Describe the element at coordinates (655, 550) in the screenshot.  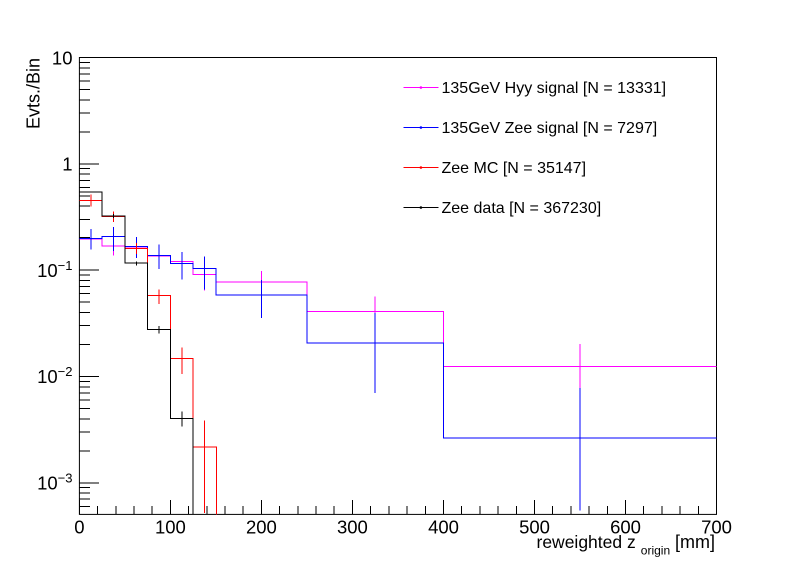
I see `svg-text: origin` at that location.